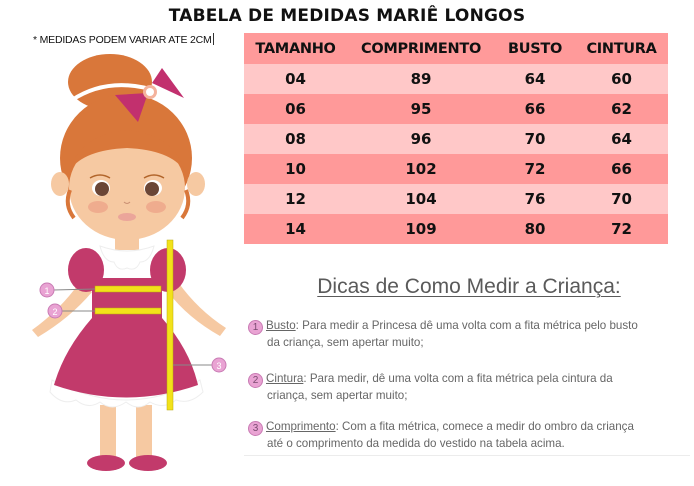 The height and width of the screenshot is (486, 694). I want to click on cell-bust: 64, so click(535, 79).